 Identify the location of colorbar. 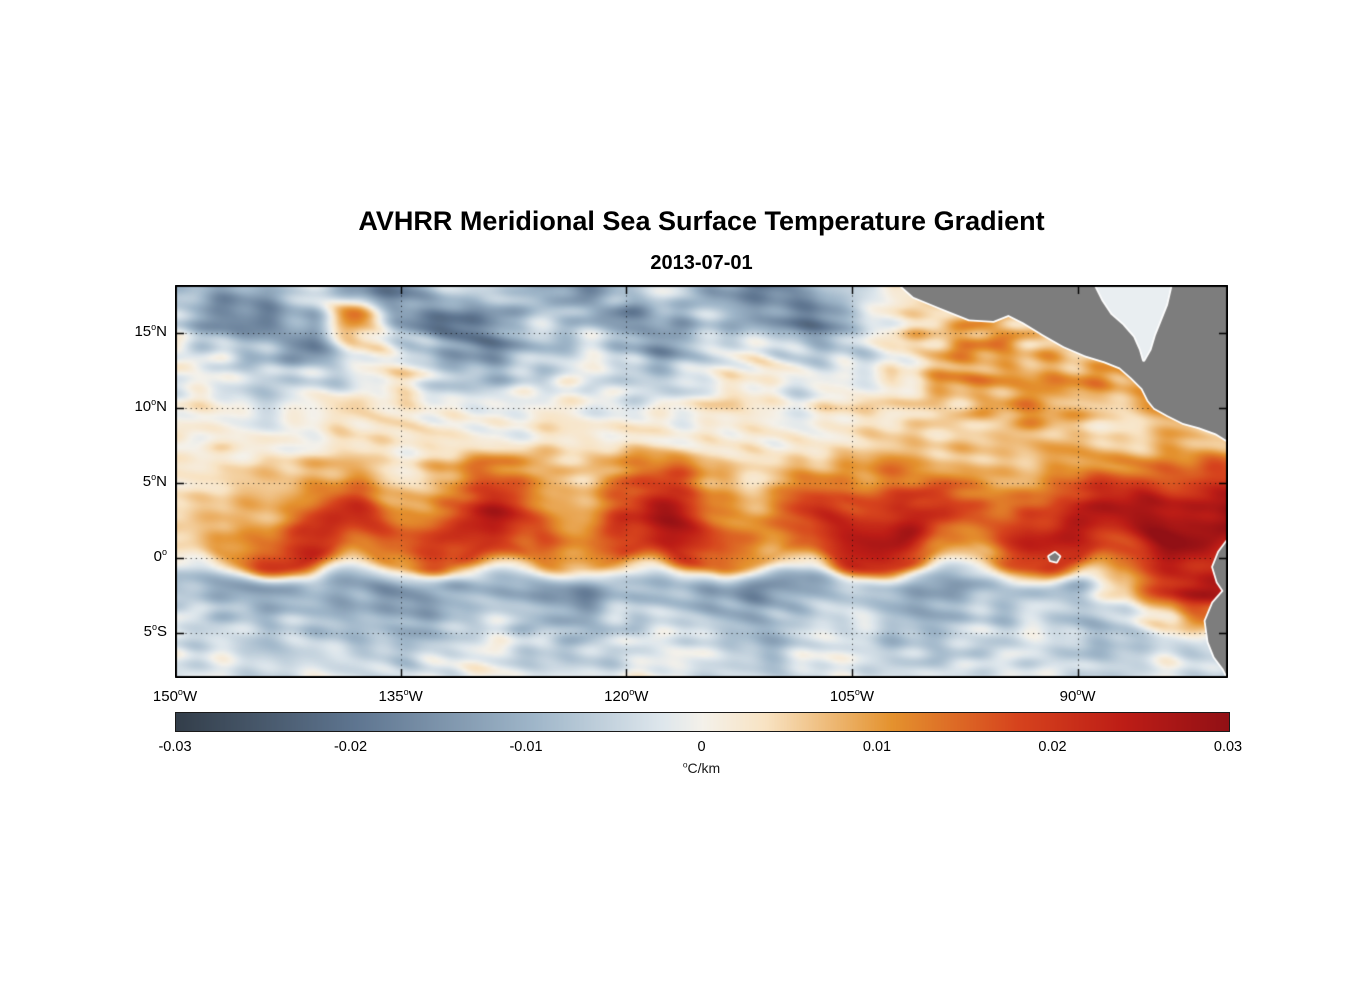
(702, 722).